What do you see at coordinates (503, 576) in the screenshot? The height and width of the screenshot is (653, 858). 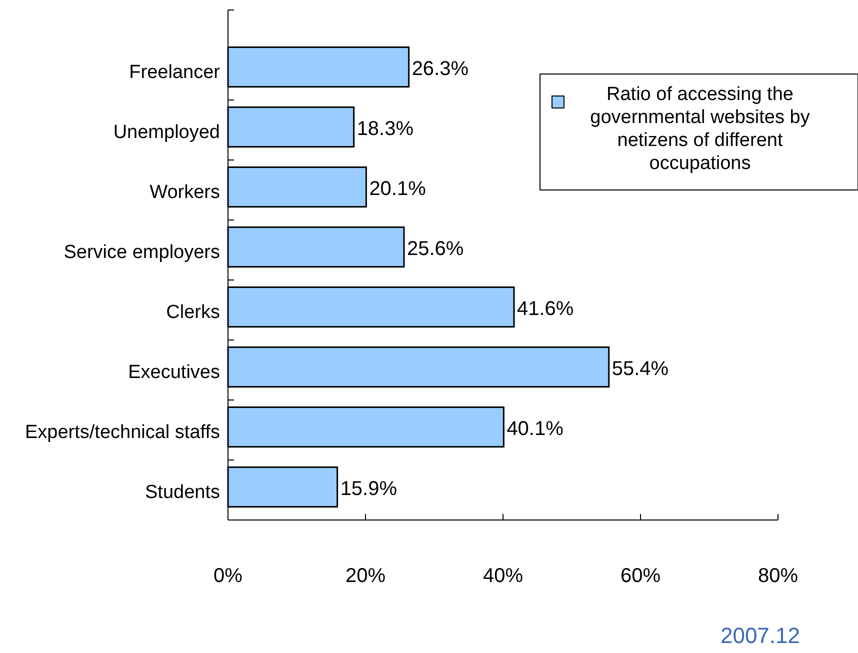 I see `x-tick-label: 40%` at bounding box center [503, 576].